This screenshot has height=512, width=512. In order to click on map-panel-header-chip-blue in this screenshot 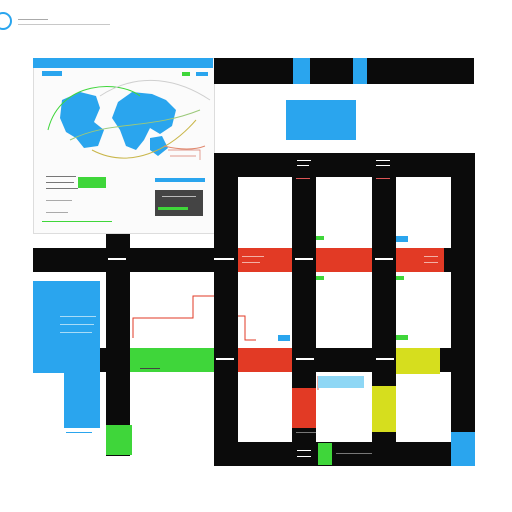, I will do `click(202, 74)`.